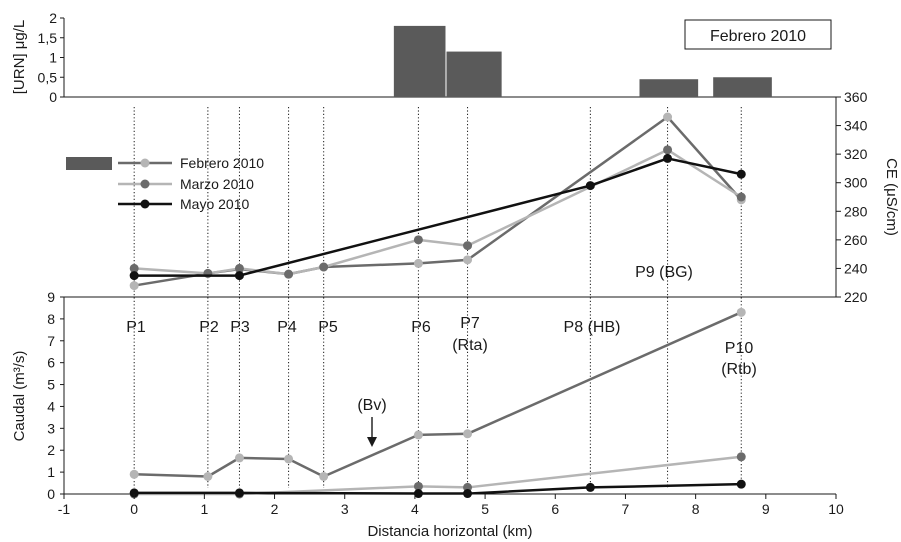 Image resolution: width=901 pixels, height=542 pixels. I want to click on urn-y-axis-title: [URN] μg/L, so click(19, 57).